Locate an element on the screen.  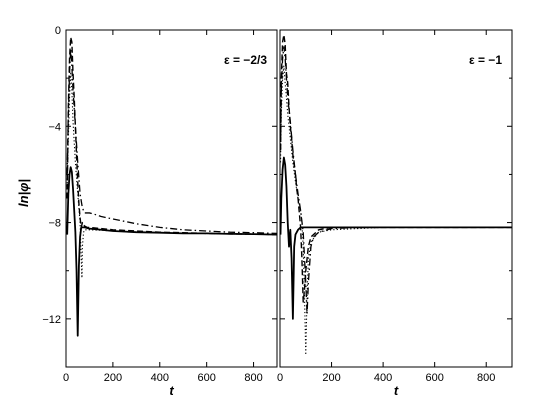
y-tick-label: 0 is located at coordinates (58, 31).